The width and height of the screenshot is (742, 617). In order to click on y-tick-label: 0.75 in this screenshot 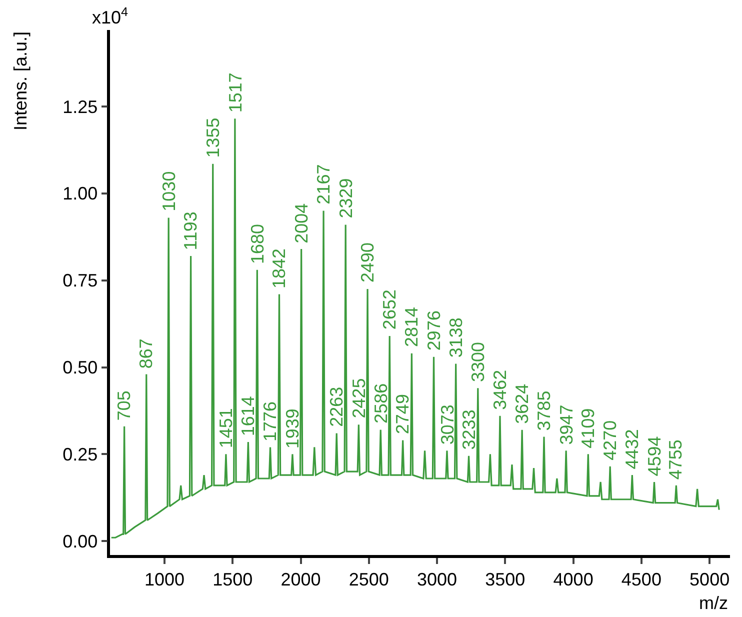, I will do `click(80, 280)`.